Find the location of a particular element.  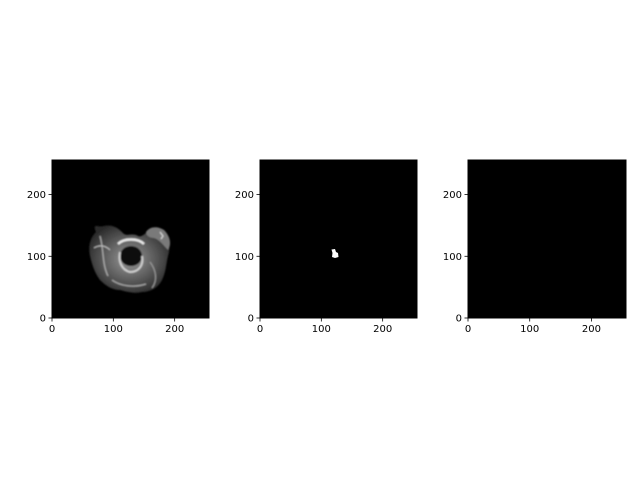

mask-blob is located at coordinates (335, 253).